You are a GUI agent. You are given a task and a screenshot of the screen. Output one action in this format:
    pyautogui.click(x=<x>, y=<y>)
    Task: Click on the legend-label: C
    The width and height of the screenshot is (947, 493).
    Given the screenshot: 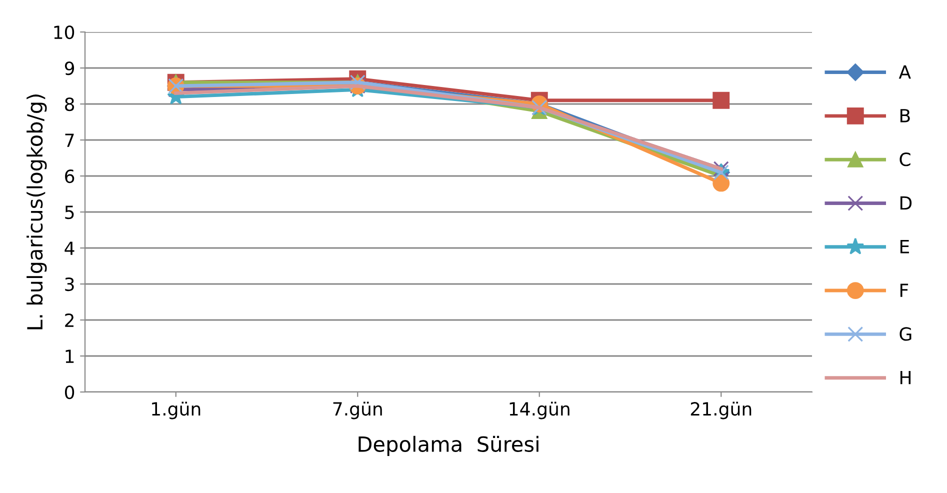 What is the action you would take?
    pyautogui.click(x=905, y=159)
    